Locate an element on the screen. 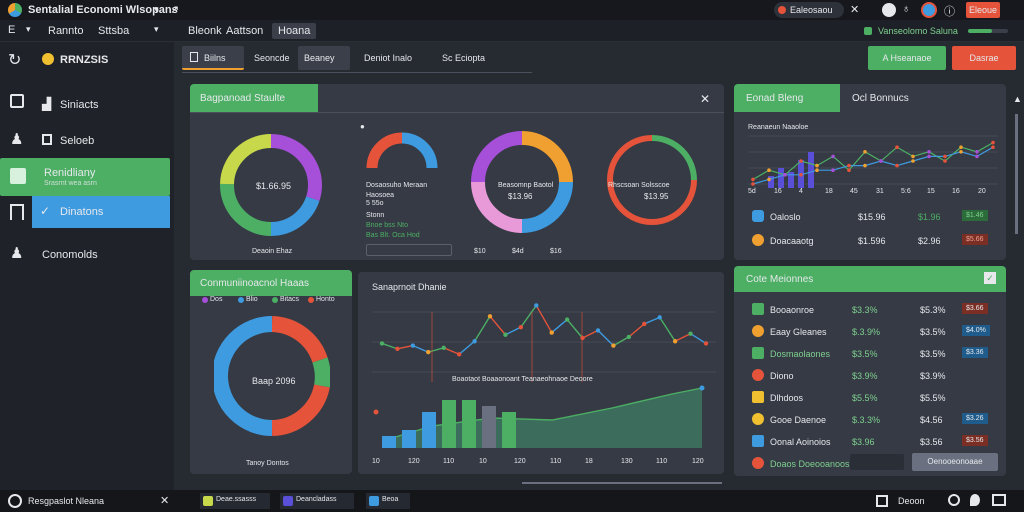  menu-icon: E is located at coordinates (12, 30).